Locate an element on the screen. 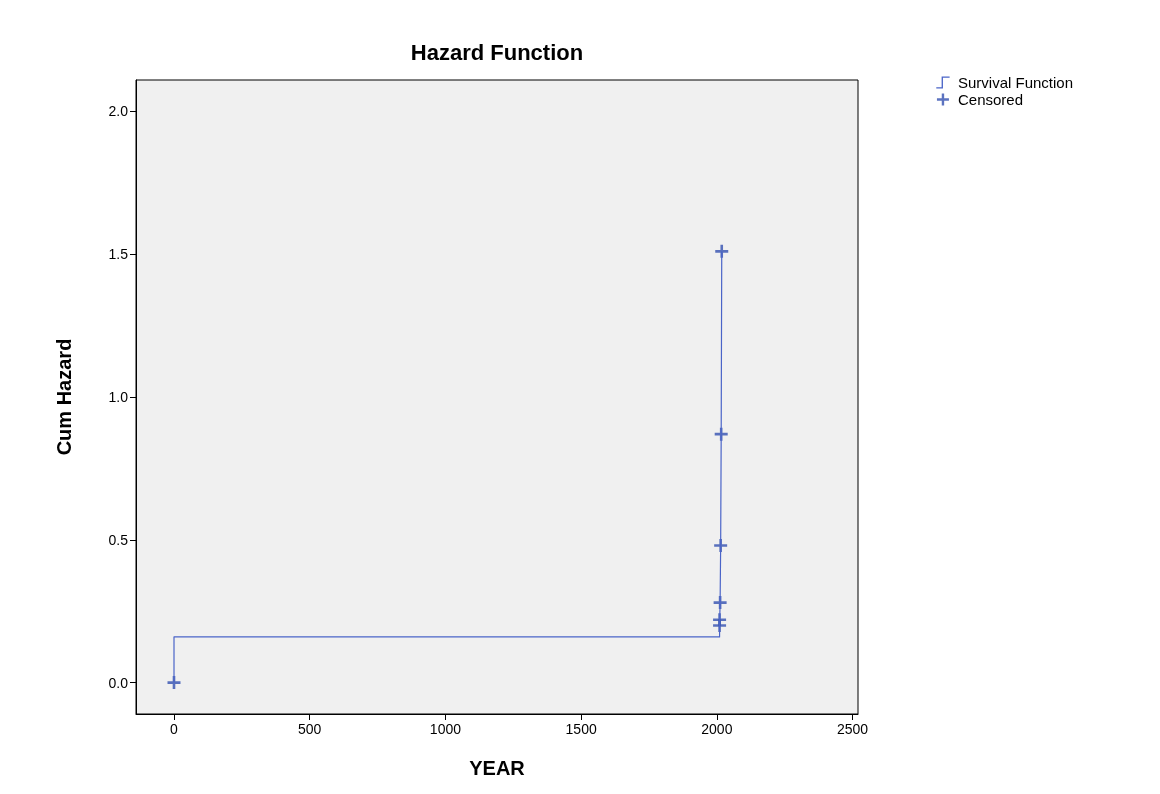 This screenshot has height=794, width=1160. x-tick-label: 2000 is located at coordinates (717, 729).